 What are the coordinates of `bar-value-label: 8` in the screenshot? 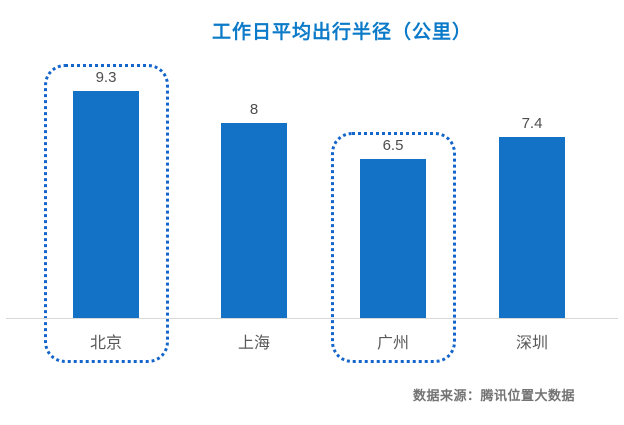 It's located at (254, 109).